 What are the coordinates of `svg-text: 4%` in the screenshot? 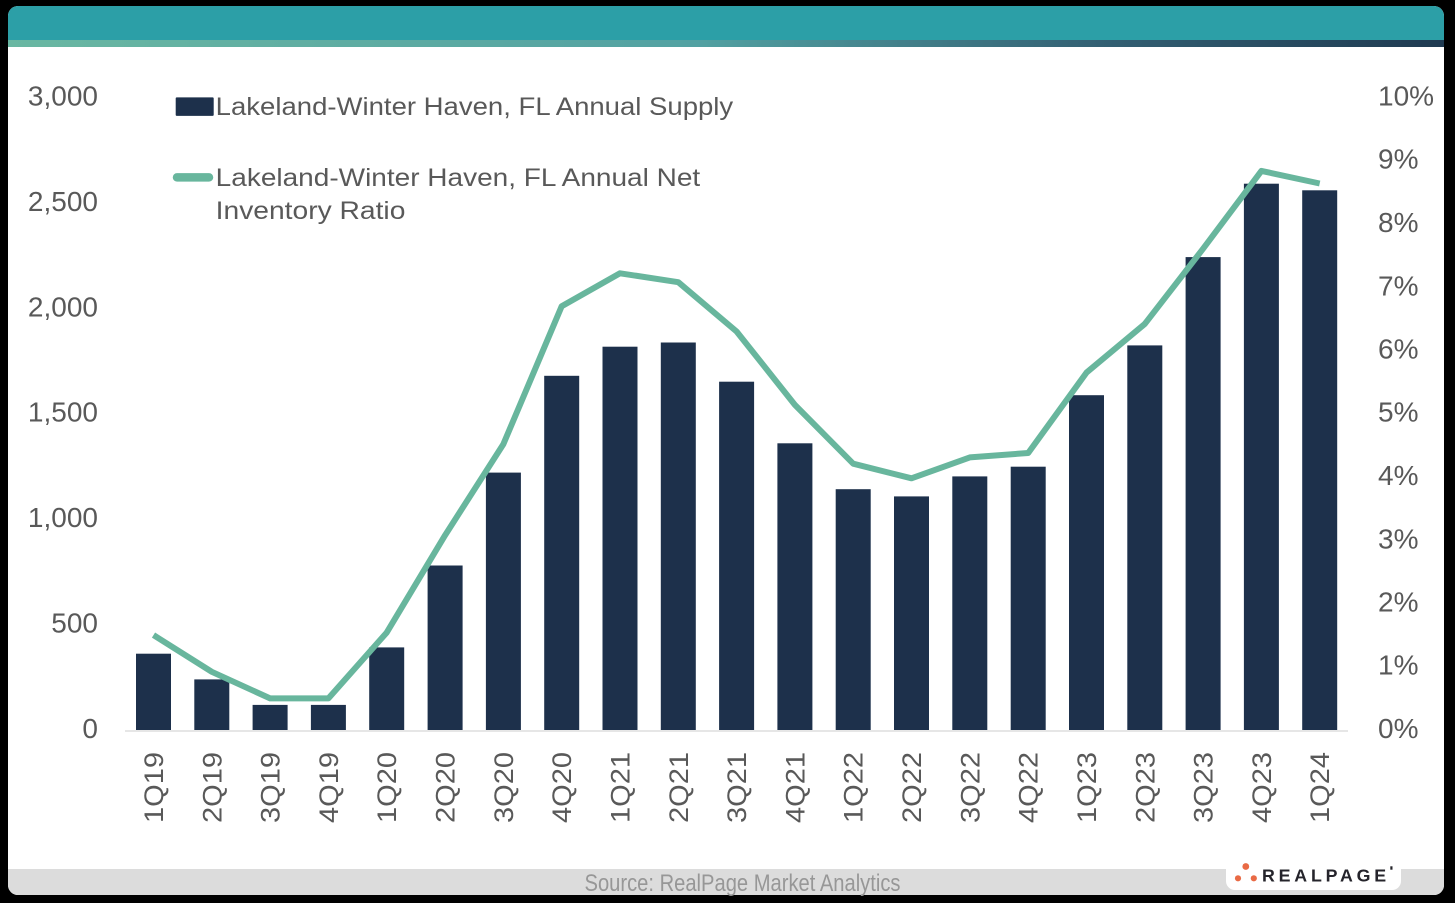 It's located at (1398, 475).